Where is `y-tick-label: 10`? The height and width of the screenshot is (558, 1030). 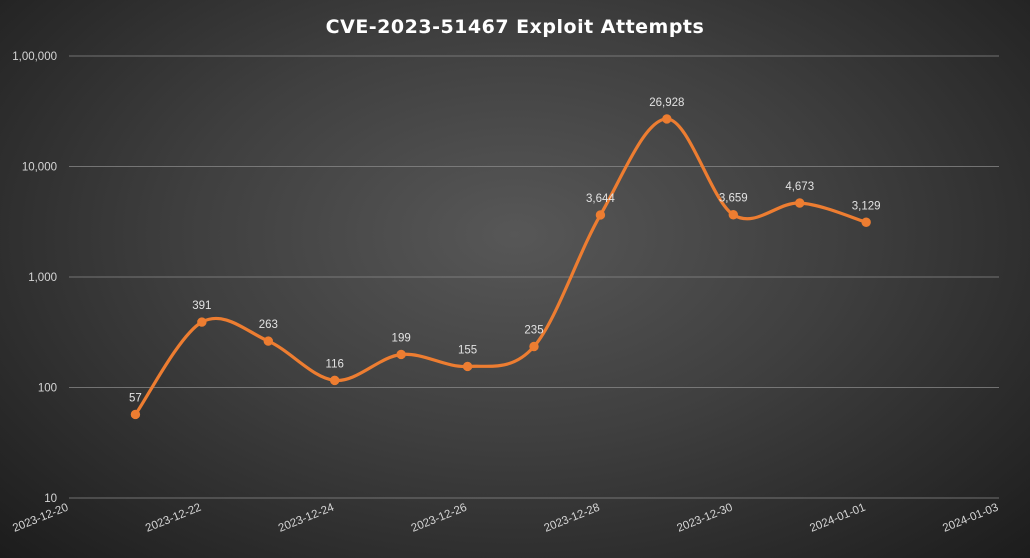
y-tick-label: 10 is located at coordinates (50, 499).